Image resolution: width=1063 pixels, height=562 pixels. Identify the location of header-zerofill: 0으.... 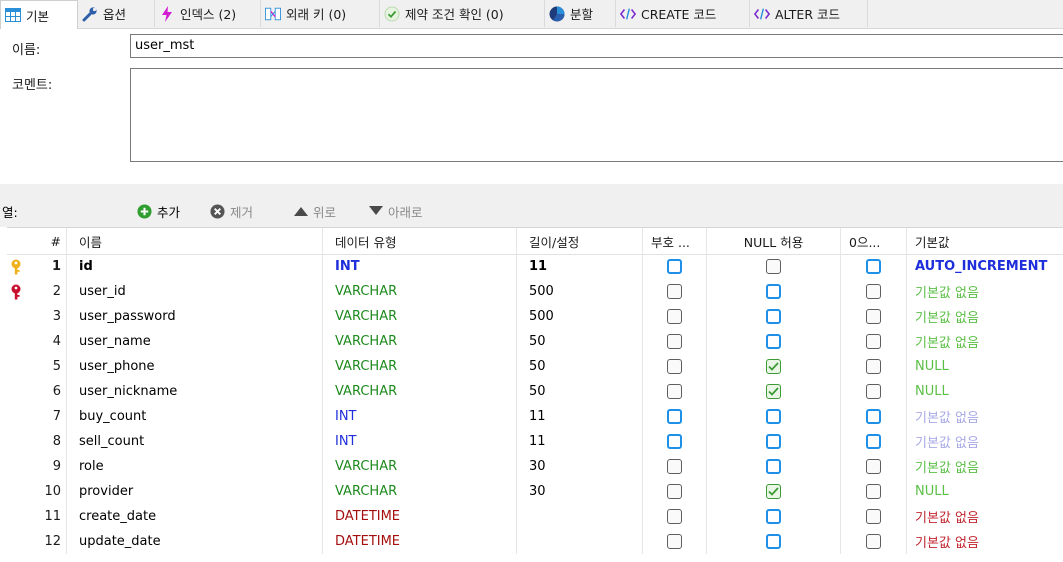
(874, 241).